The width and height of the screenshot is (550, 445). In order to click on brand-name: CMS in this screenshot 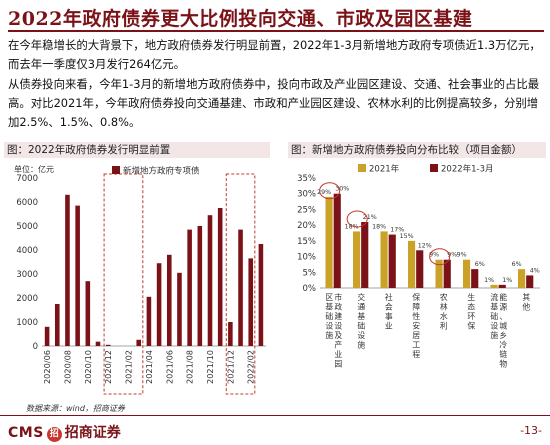, I will do `click(26, 433)`.